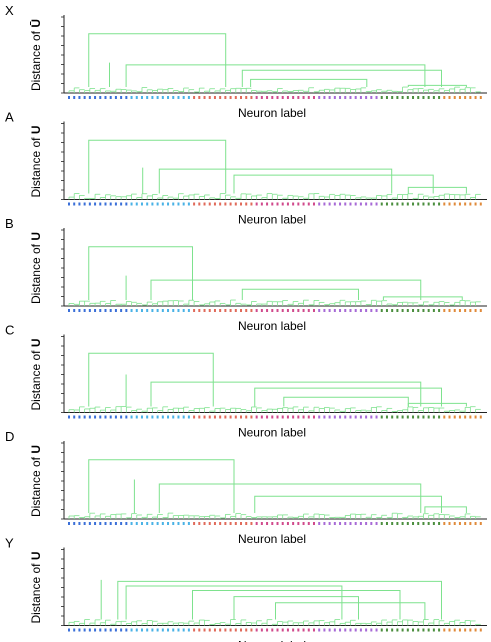  I want to click on panel-letter: B, so click(9, 223).